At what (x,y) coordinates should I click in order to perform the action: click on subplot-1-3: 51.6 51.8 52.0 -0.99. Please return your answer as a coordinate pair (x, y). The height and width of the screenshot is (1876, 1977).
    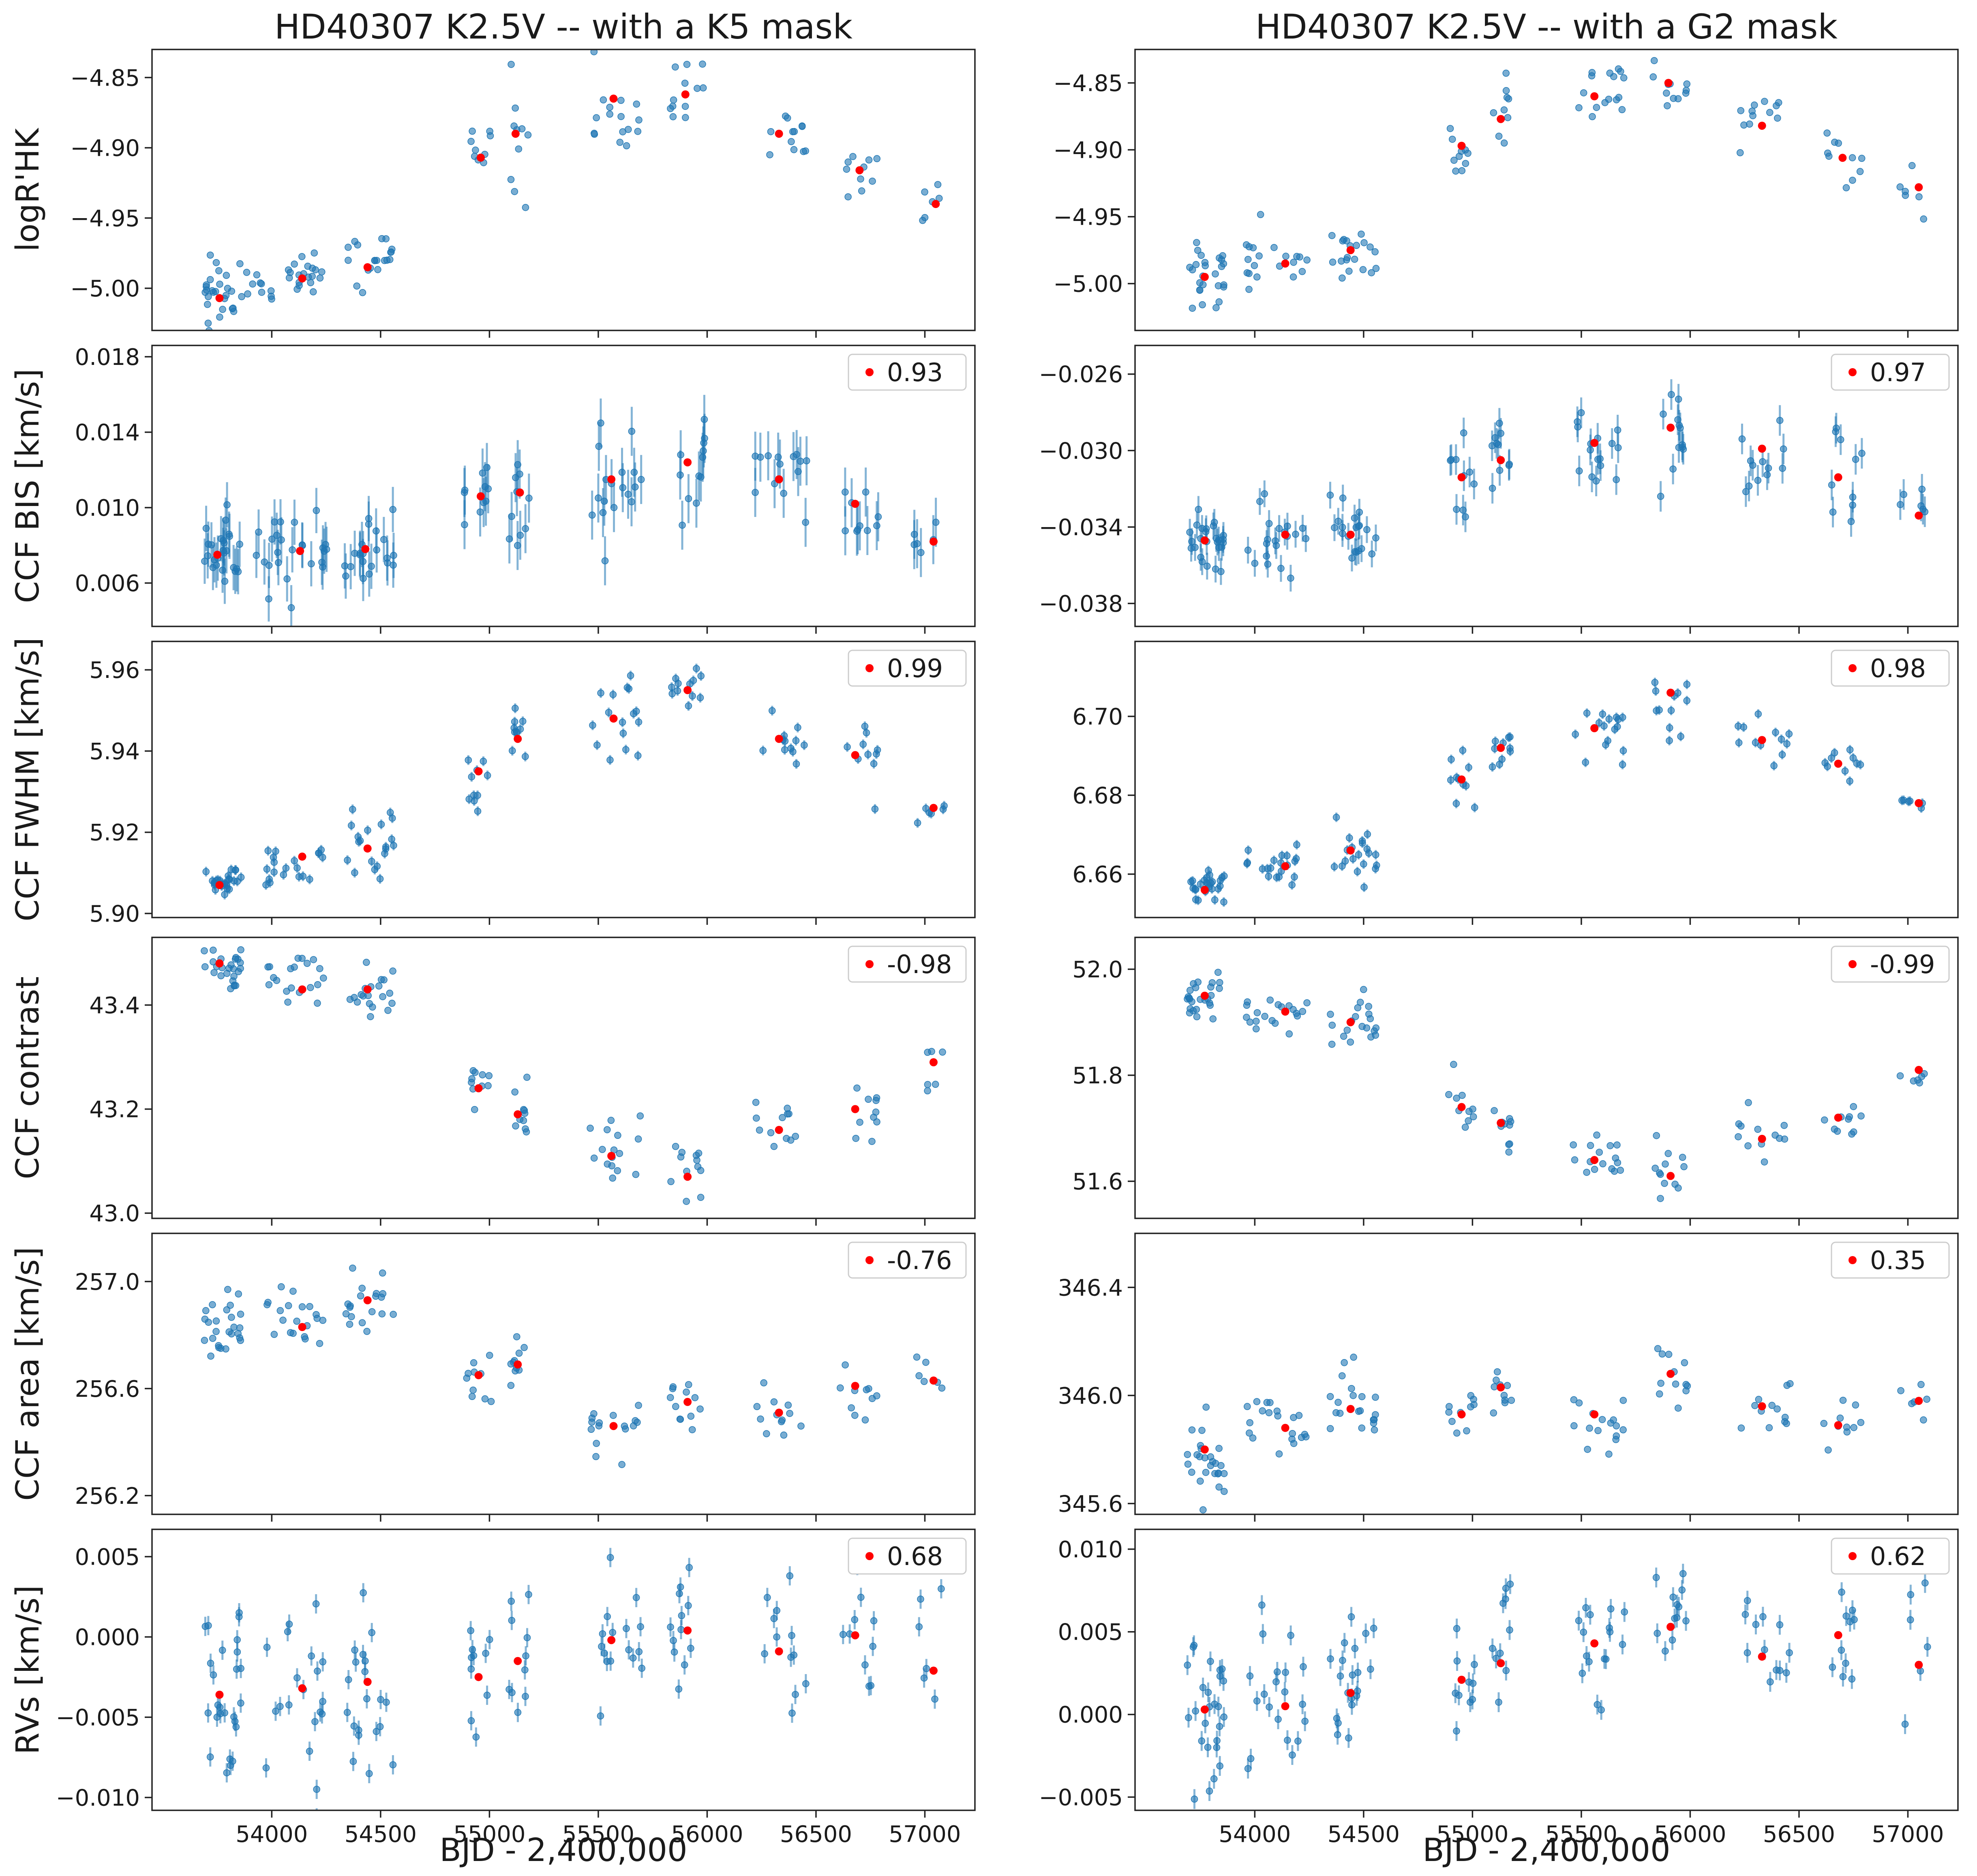
    Looking at the image, I should click on (1515, 1081).